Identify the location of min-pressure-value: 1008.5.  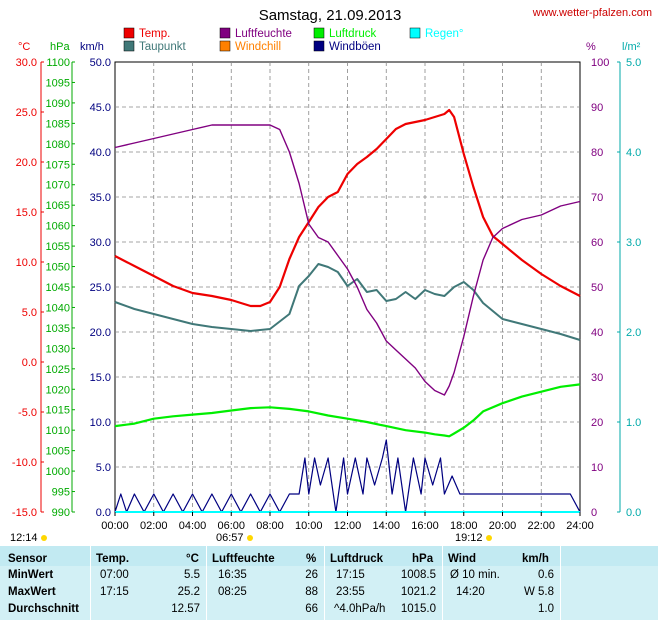
(418, 575).